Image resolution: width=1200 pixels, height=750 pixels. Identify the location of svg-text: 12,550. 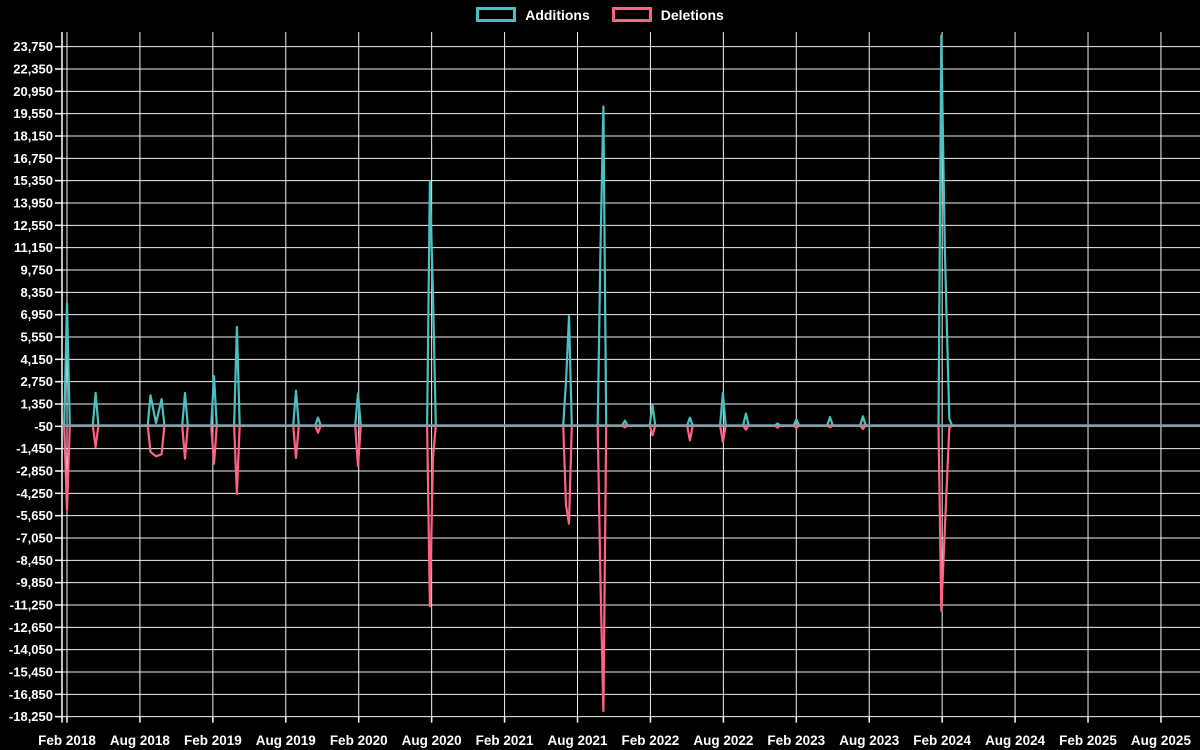
(33, 225).